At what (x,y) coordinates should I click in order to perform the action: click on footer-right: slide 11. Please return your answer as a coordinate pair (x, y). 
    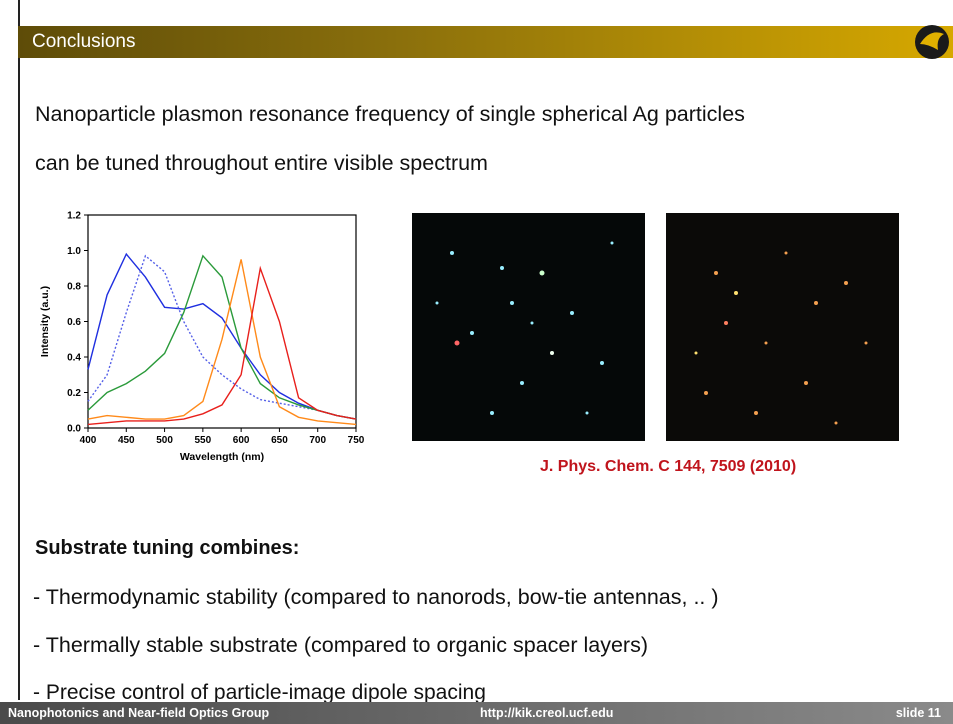
    Looking at the image, I should click on (918, 713).